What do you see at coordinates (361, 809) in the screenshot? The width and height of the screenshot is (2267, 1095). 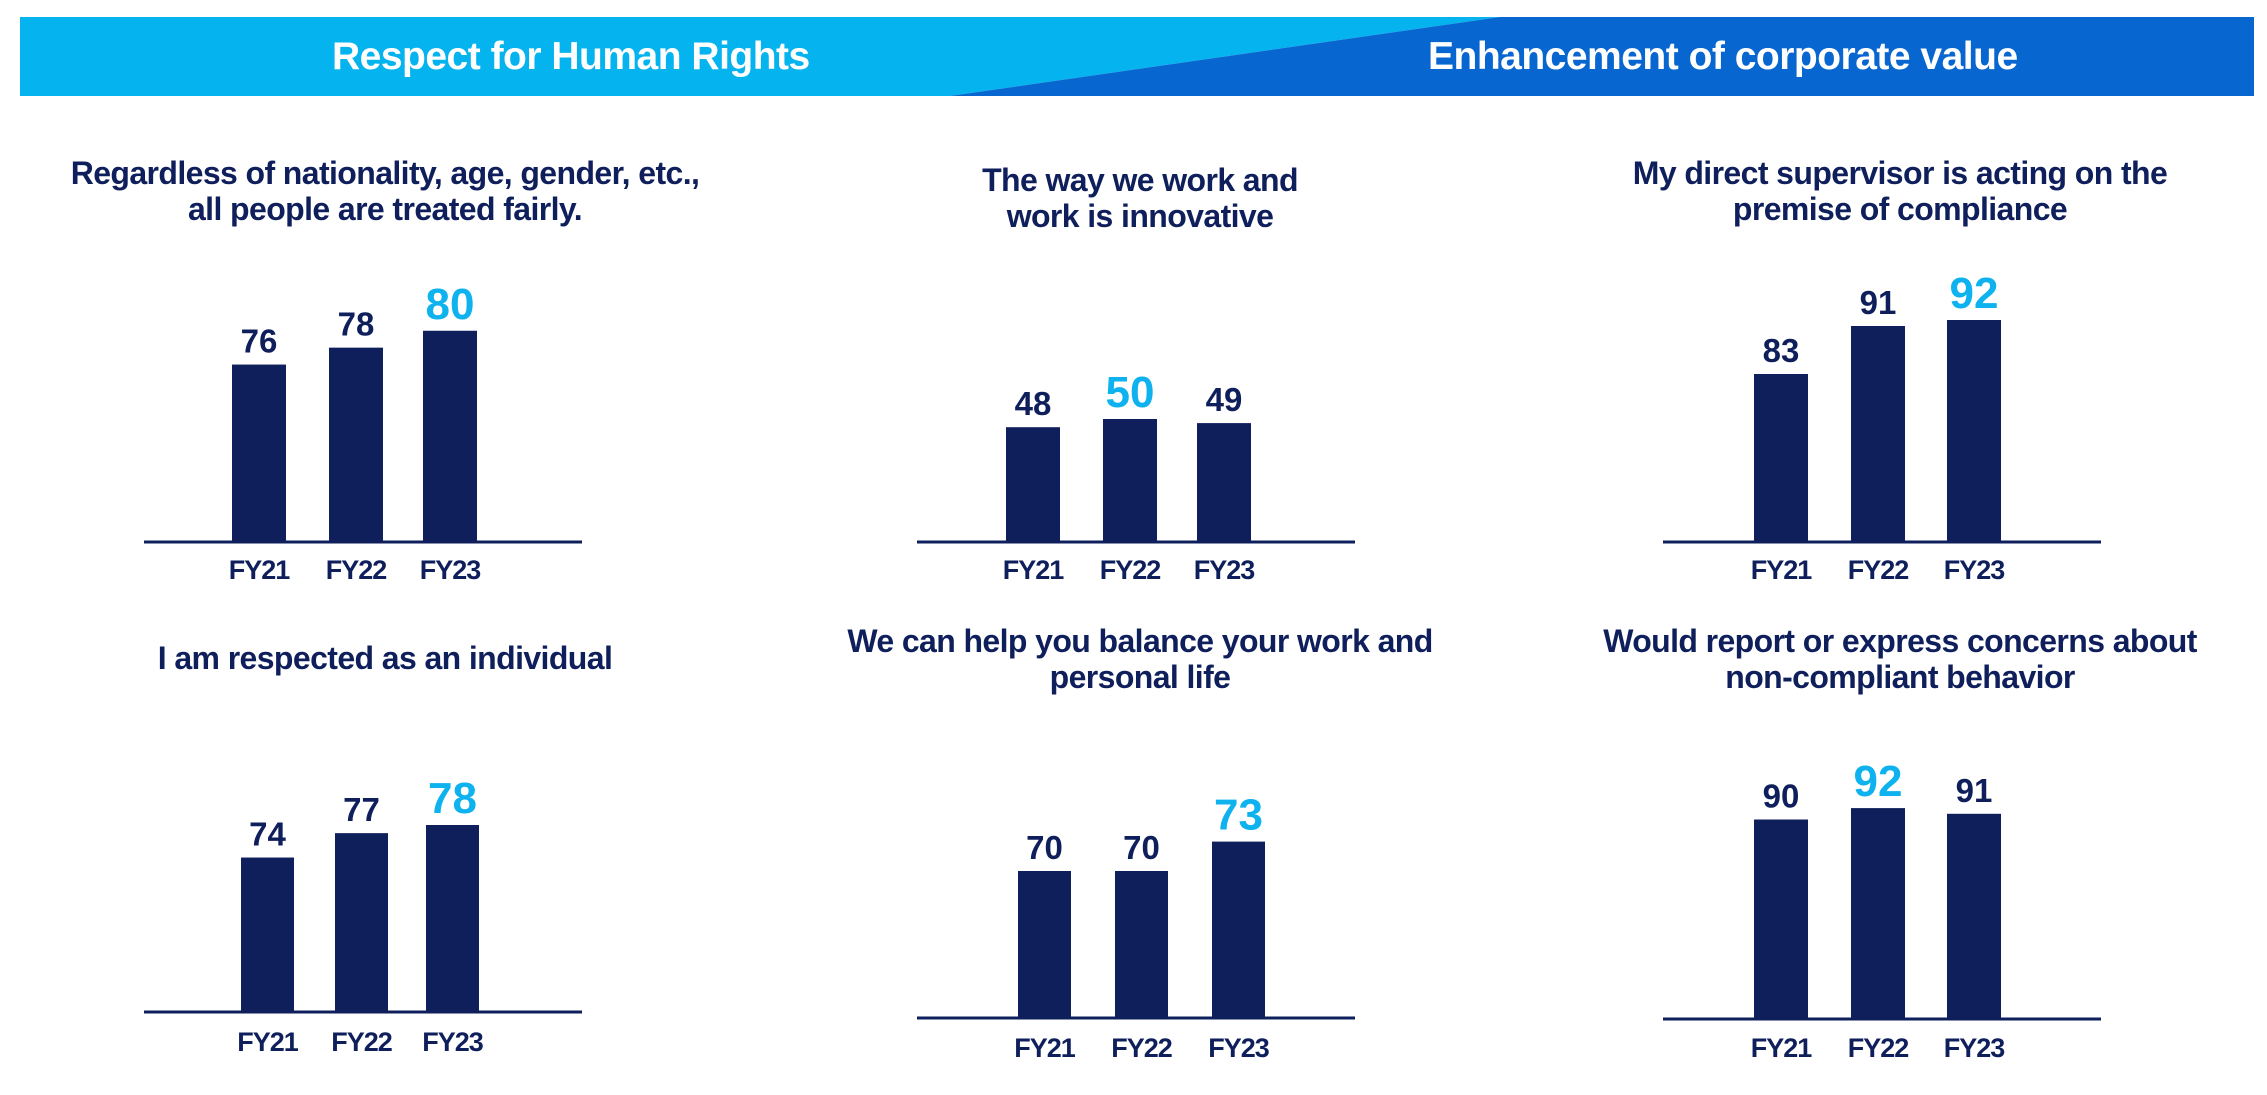 I see `data-label-fy22: 77` at bounding box center [361, 809].